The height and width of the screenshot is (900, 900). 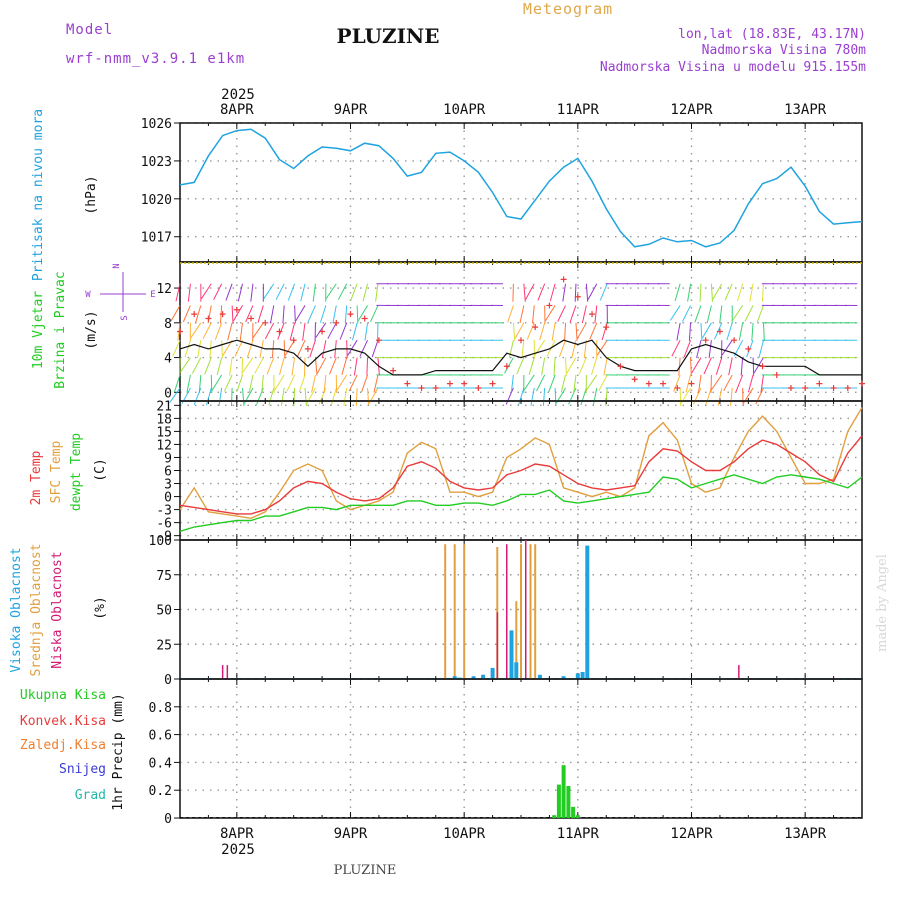 What do you see at coordinates (91, 194) in the screenshot?
I see `pressure-unit: (hPa)` at bounding box center [91, 194].